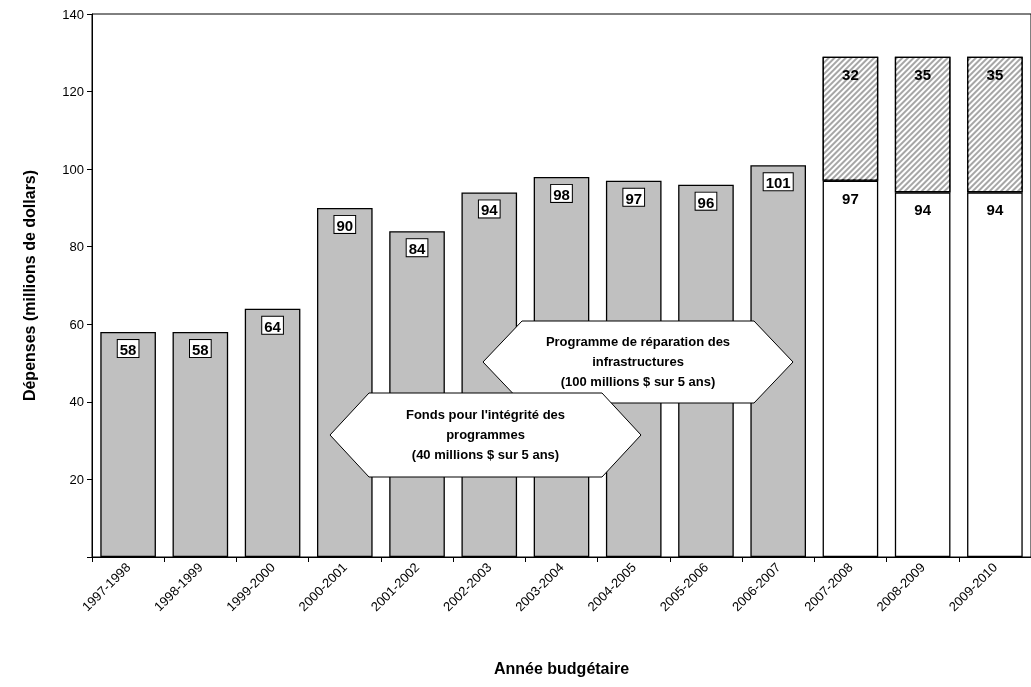  What do you see at coordinates (76, 402) in the screenshot?
I see `y-tick-label: 40` at bounding box center [76, 402].